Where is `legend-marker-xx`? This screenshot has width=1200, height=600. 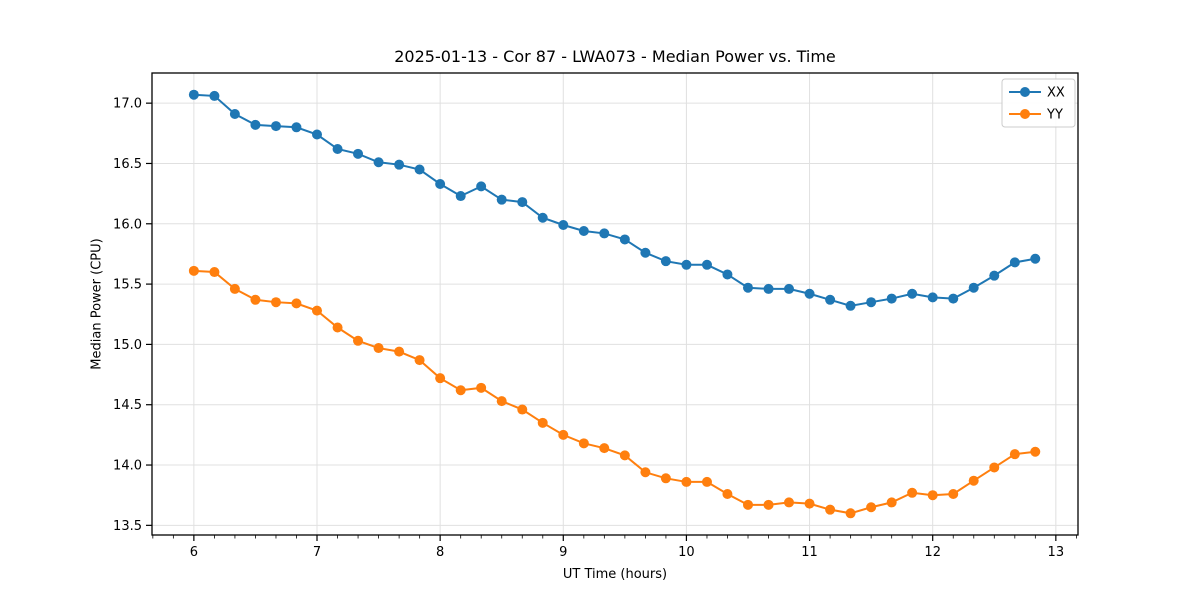
legend-marker-xx is located at coordinates (1025, 92).